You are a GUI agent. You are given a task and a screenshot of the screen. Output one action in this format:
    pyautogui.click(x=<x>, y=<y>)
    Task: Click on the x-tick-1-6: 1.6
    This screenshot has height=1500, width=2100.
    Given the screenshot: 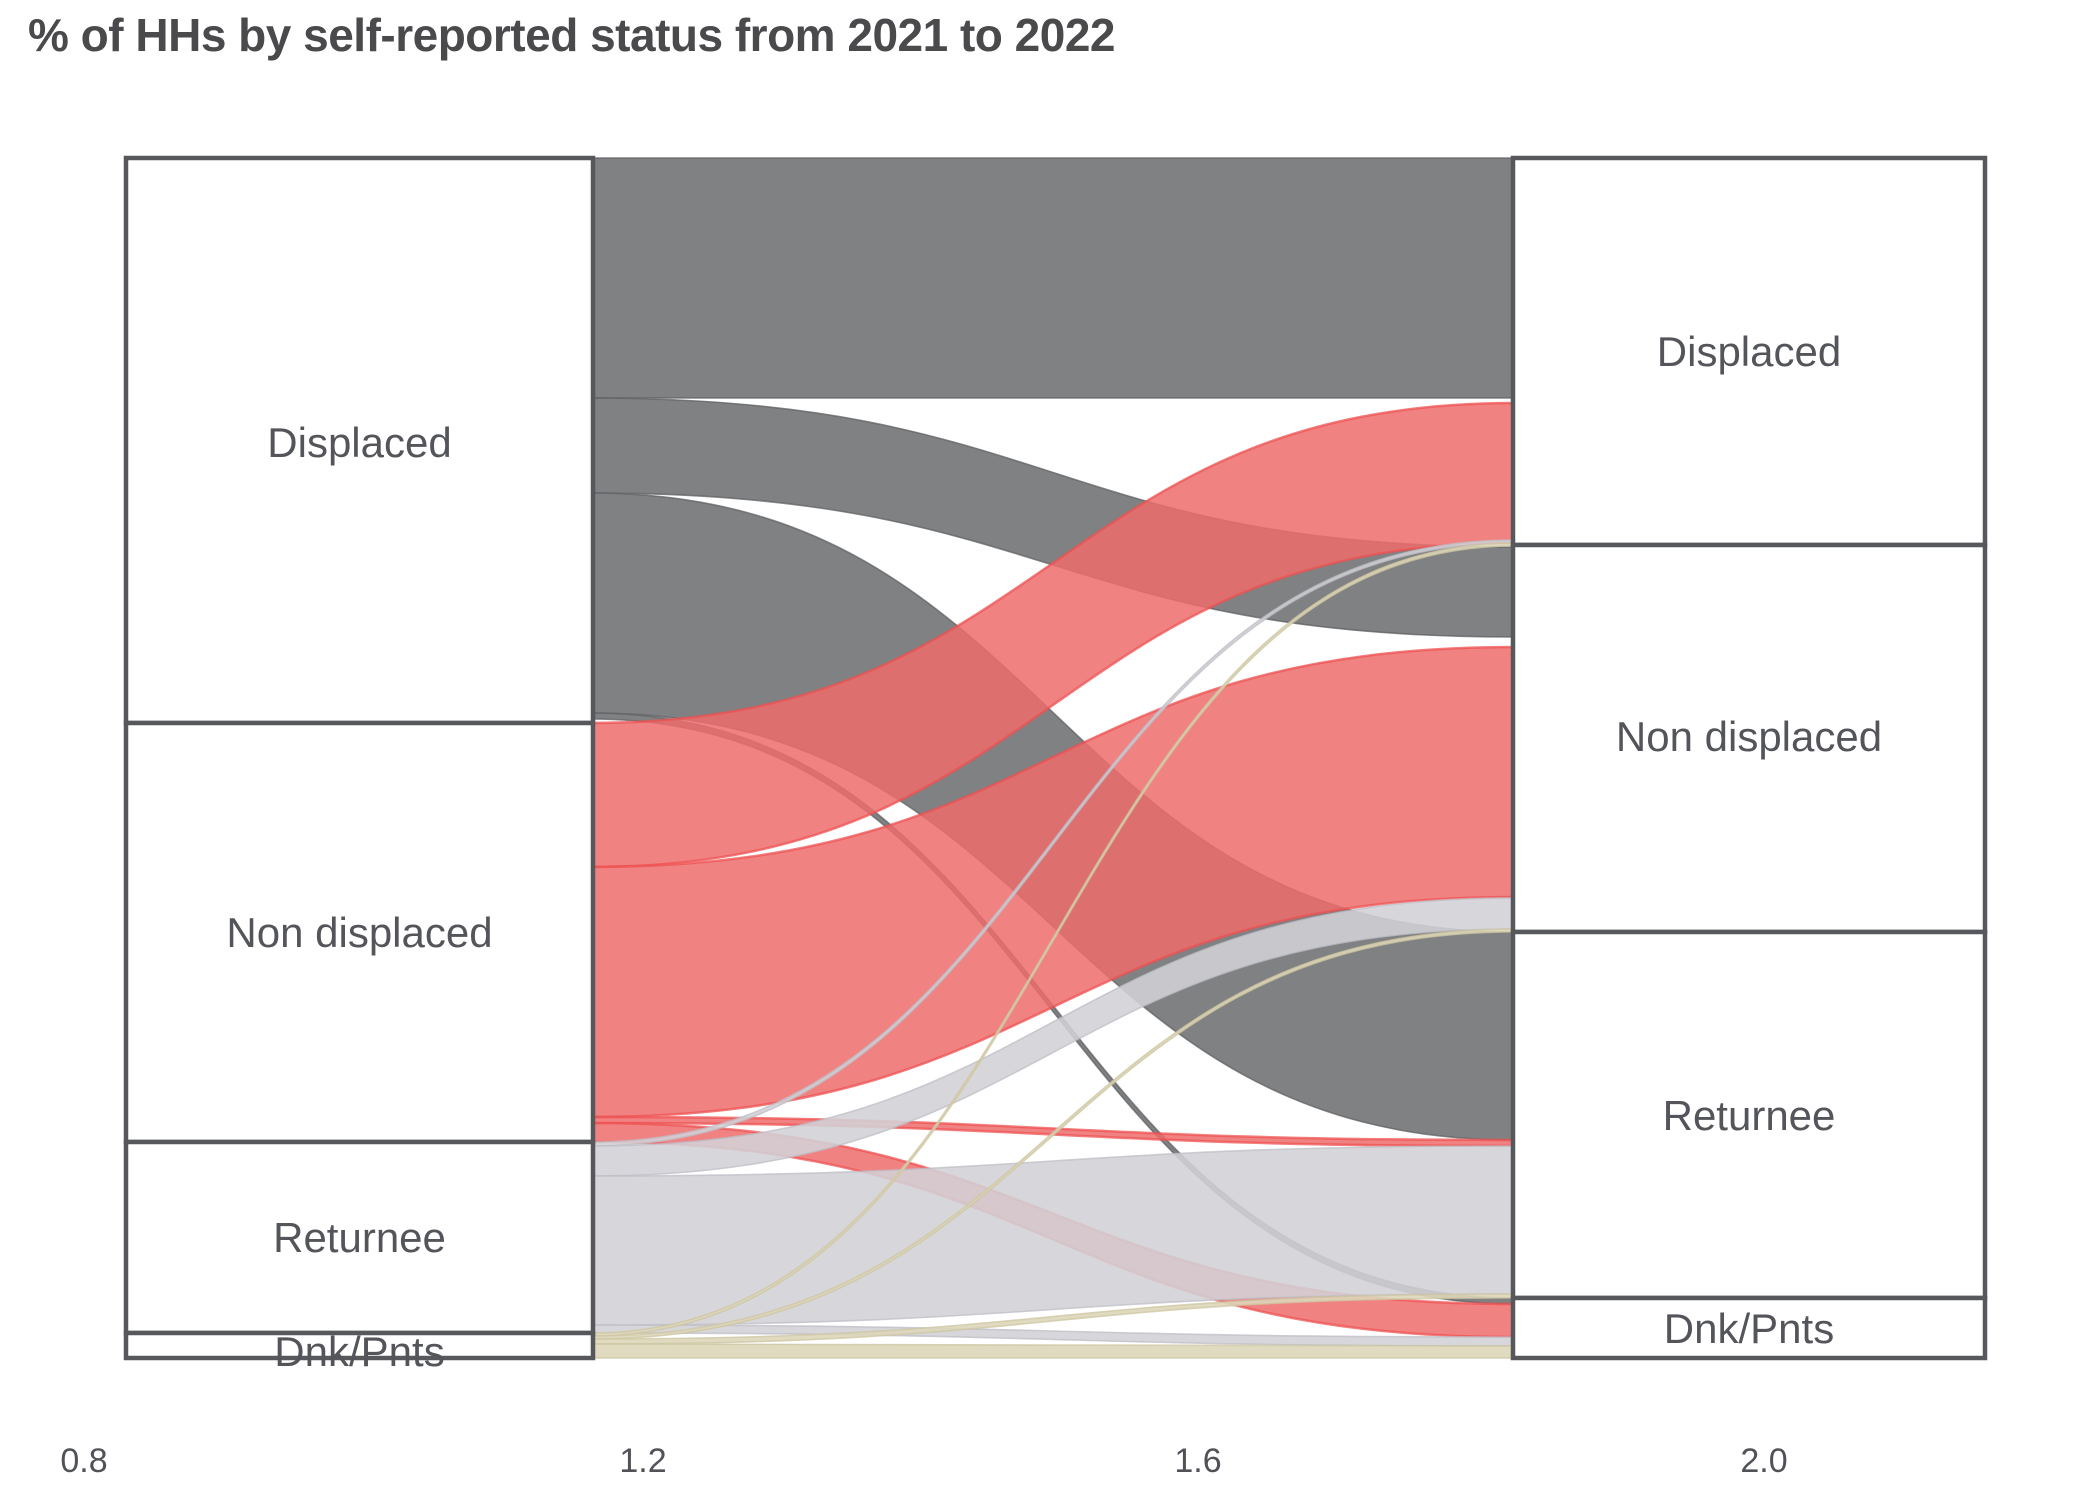 What is the action you would take?
    pyautogui.click(x=1197, y=1461)
    